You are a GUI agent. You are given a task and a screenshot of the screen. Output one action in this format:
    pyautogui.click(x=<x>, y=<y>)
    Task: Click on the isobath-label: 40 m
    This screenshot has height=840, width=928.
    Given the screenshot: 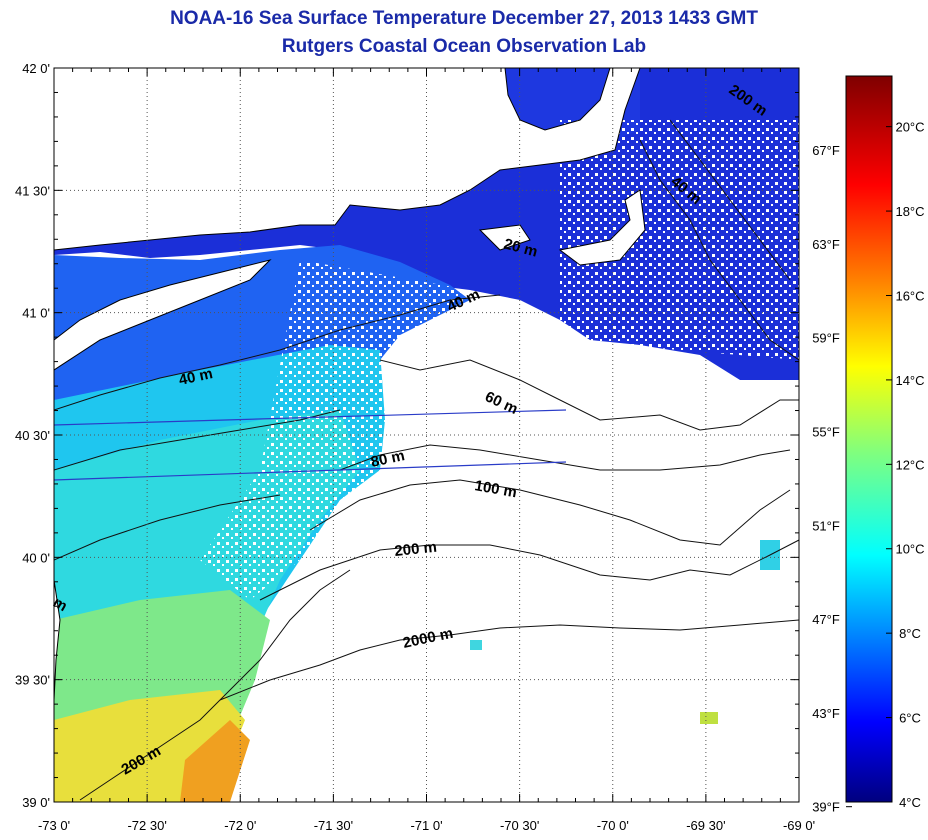 What is the action you would take?
    pyautogui.click(x=195, y=377)
    